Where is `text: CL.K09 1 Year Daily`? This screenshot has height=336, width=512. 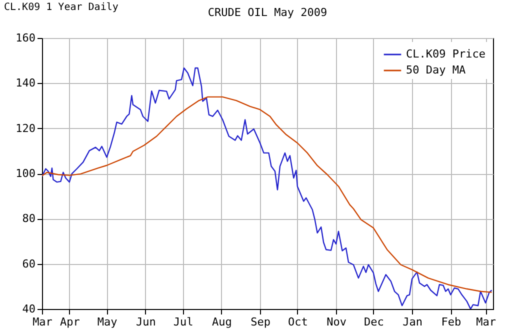
text: CL.K09 1 Year Daily is located at coordinates (61, 7).